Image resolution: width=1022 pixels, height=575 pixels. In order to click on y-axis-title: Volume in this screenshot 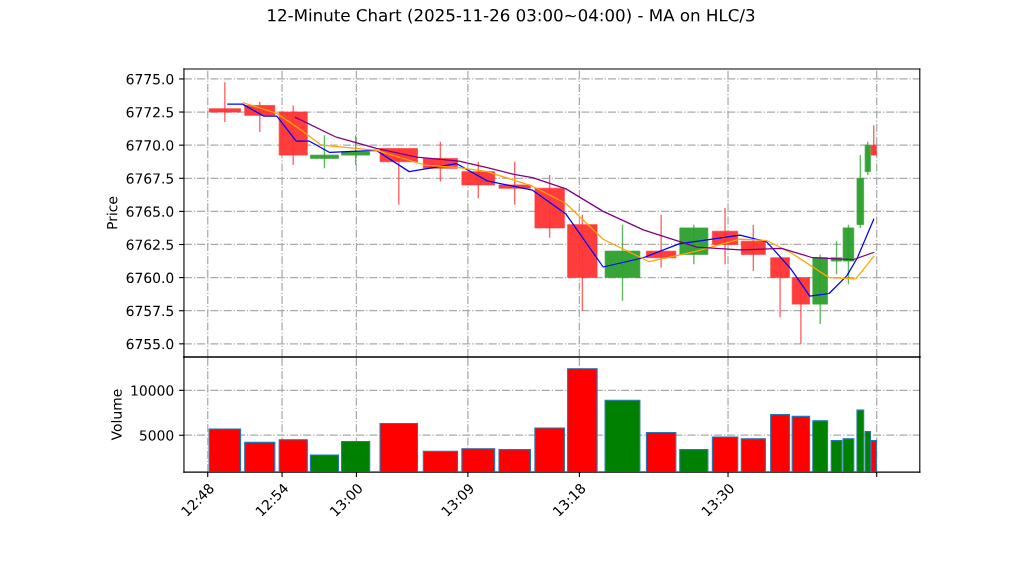, I will do `click(116, 415)`.